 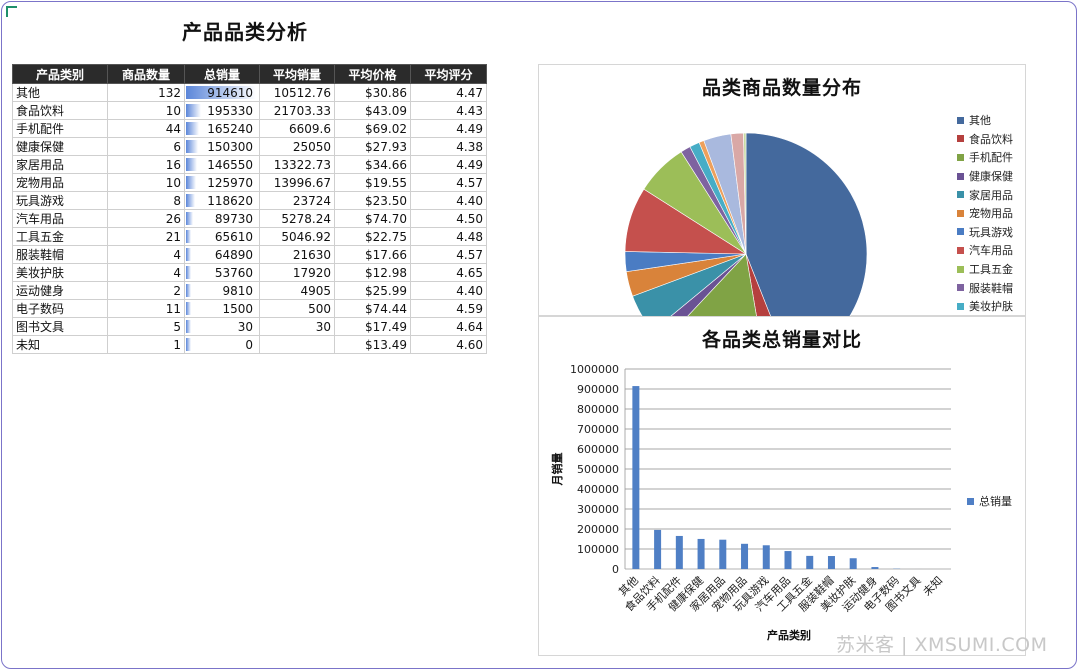 I want to click on cell-avg-sales: 5278.24, so click(x=297, y=218).